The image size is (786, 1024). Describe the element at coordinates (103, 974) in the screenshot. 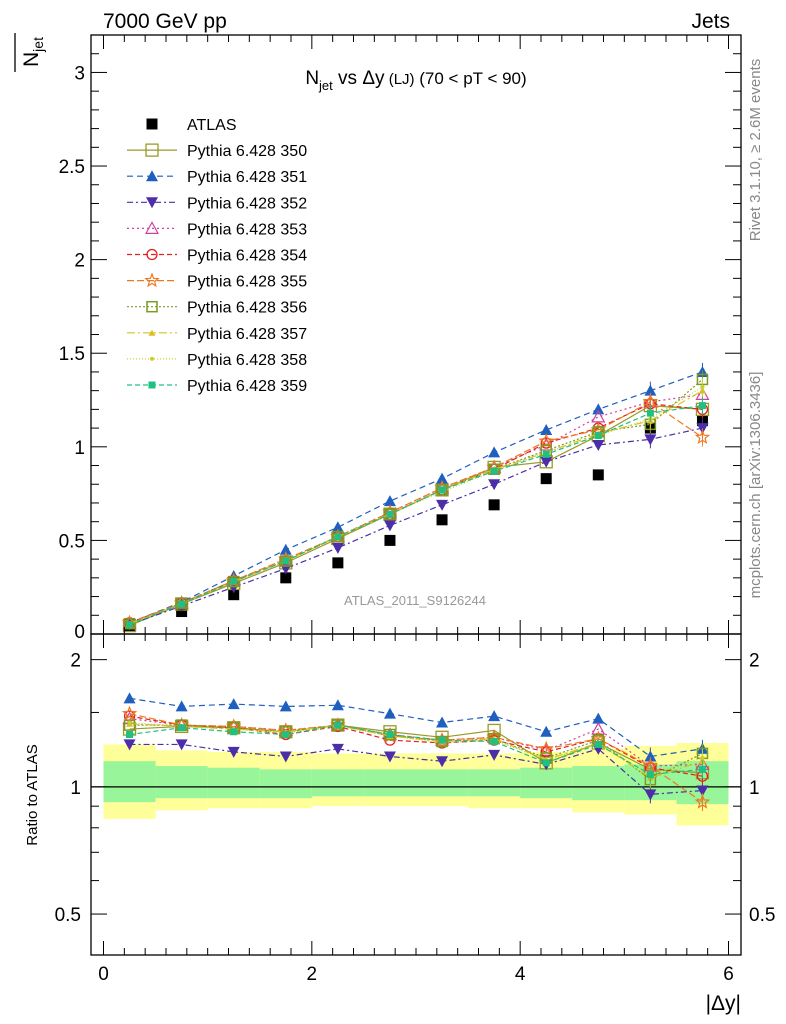

I see `x-tick-label: 0` at that location.